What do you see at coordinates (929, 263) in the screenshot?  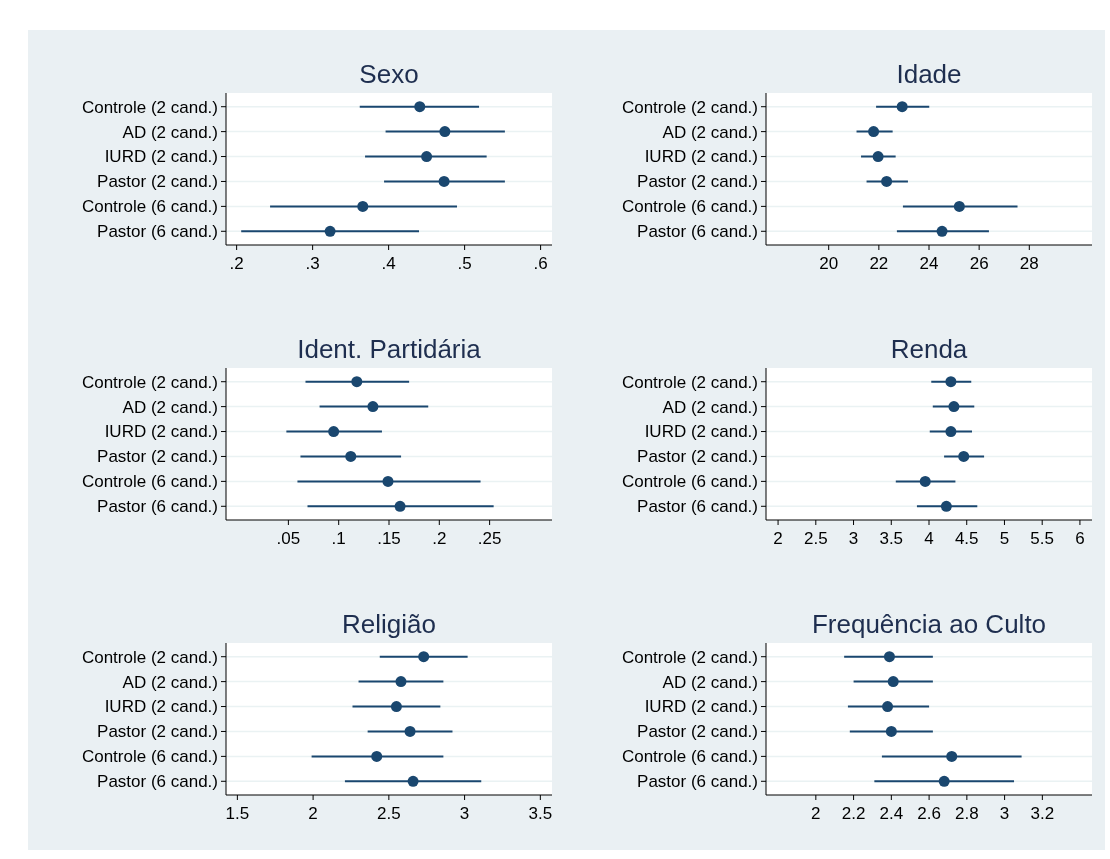 I see `x-tick-label: 24` at bounding box center [929, 263].